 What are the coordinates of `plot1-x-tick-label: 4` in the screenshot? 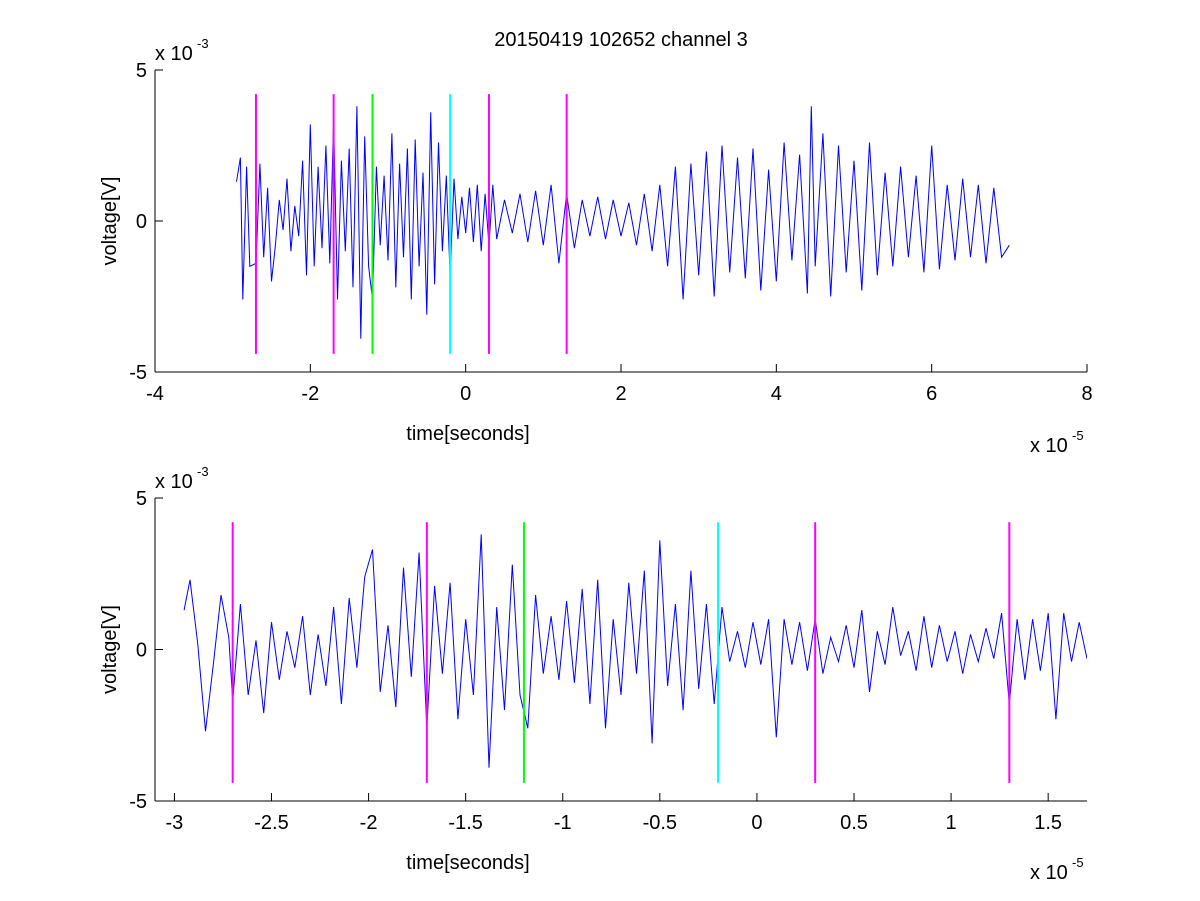 It's located at (776, 394).